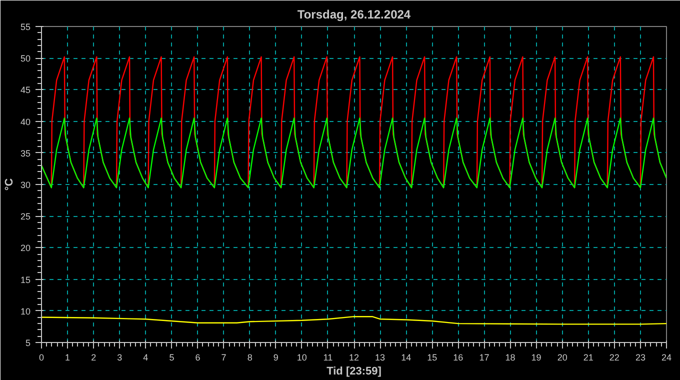 This screenshot has width=680, height=380. What do you see at coordinates (197, 357) in the screenshot?
I see `x-tick-label: 6` at bounding box center [197, 357].